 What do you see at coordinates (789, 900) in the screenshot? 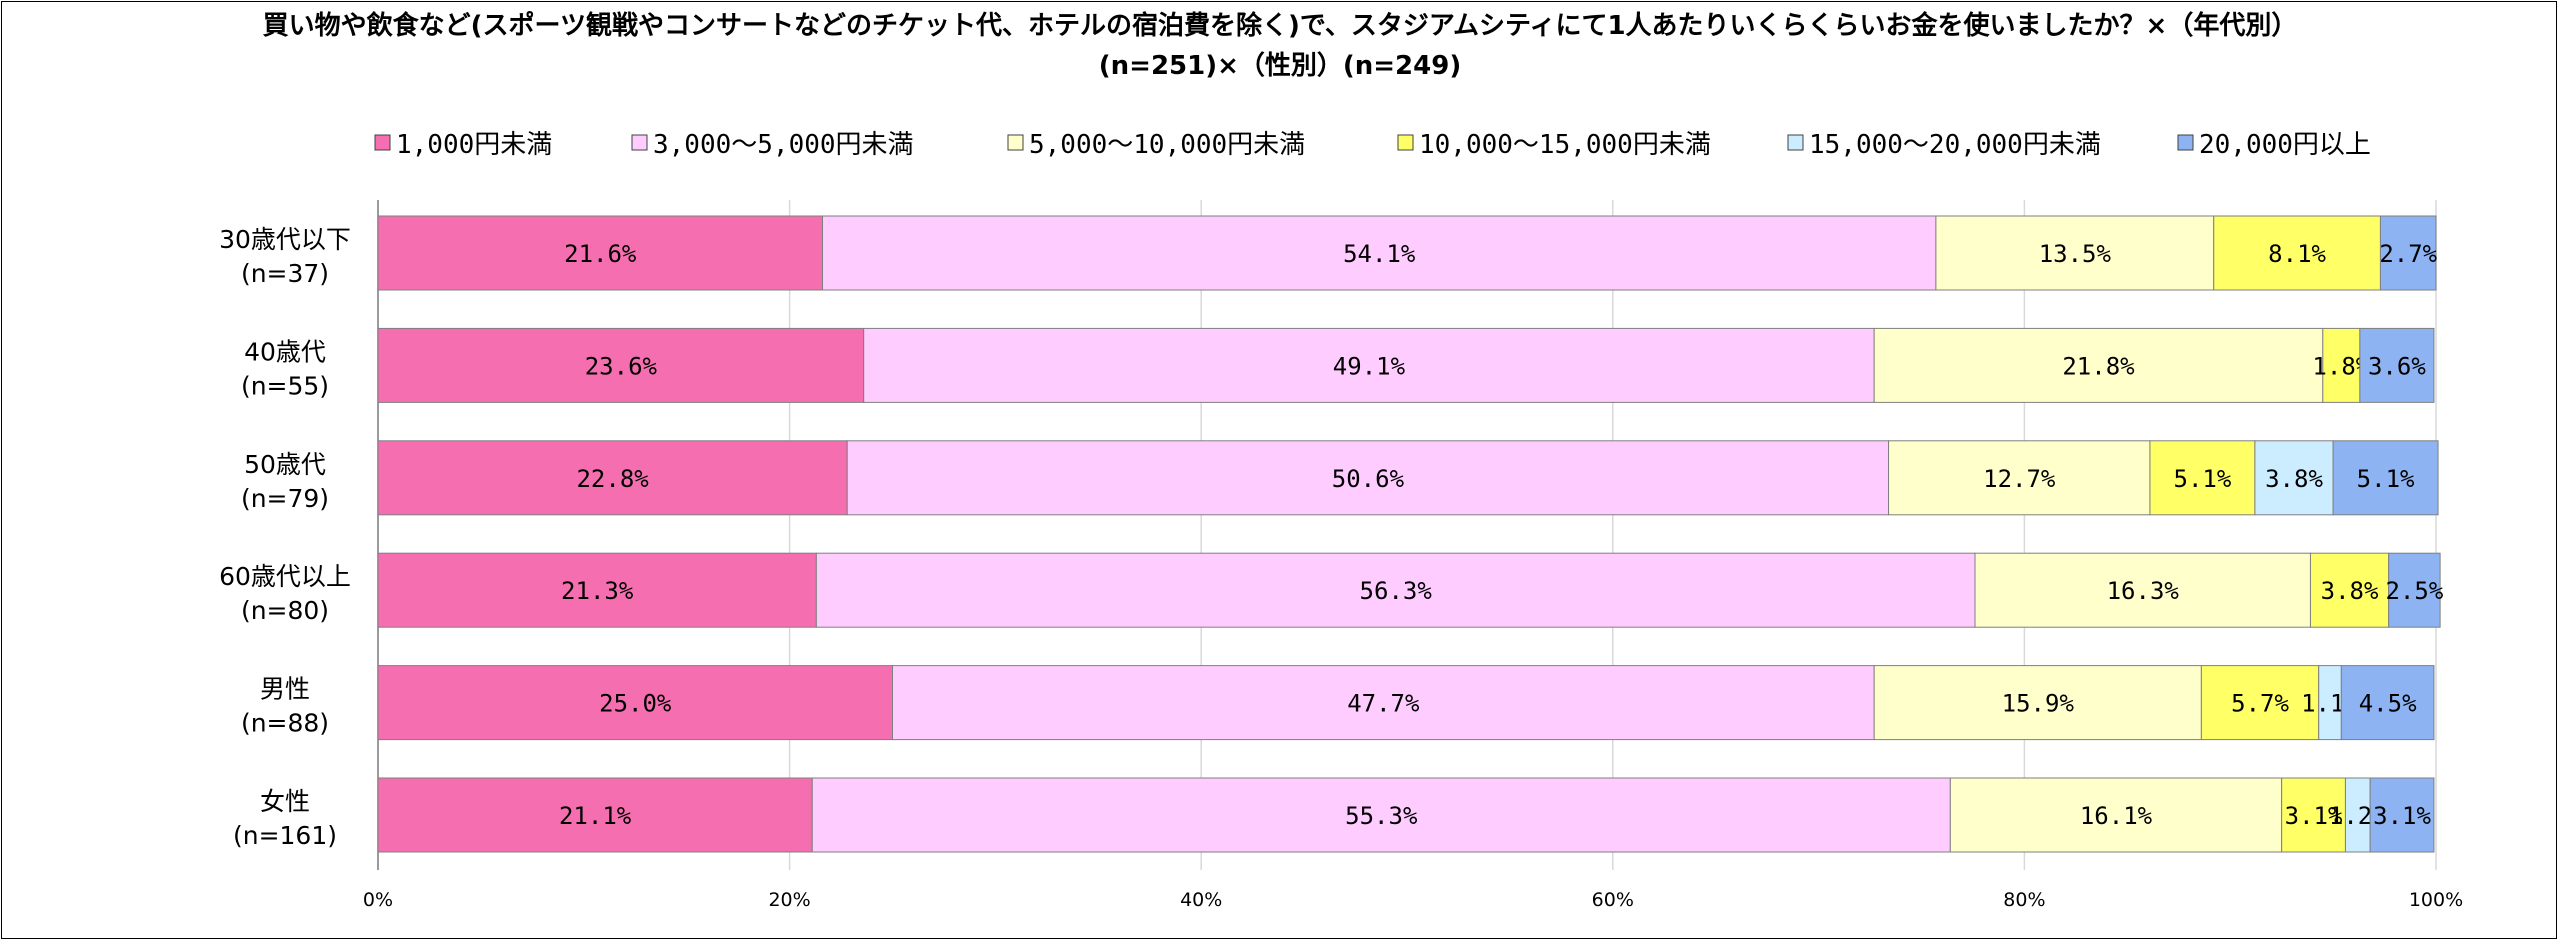
I see `x-tick-label: 20%` at bounding box center [789, 900].